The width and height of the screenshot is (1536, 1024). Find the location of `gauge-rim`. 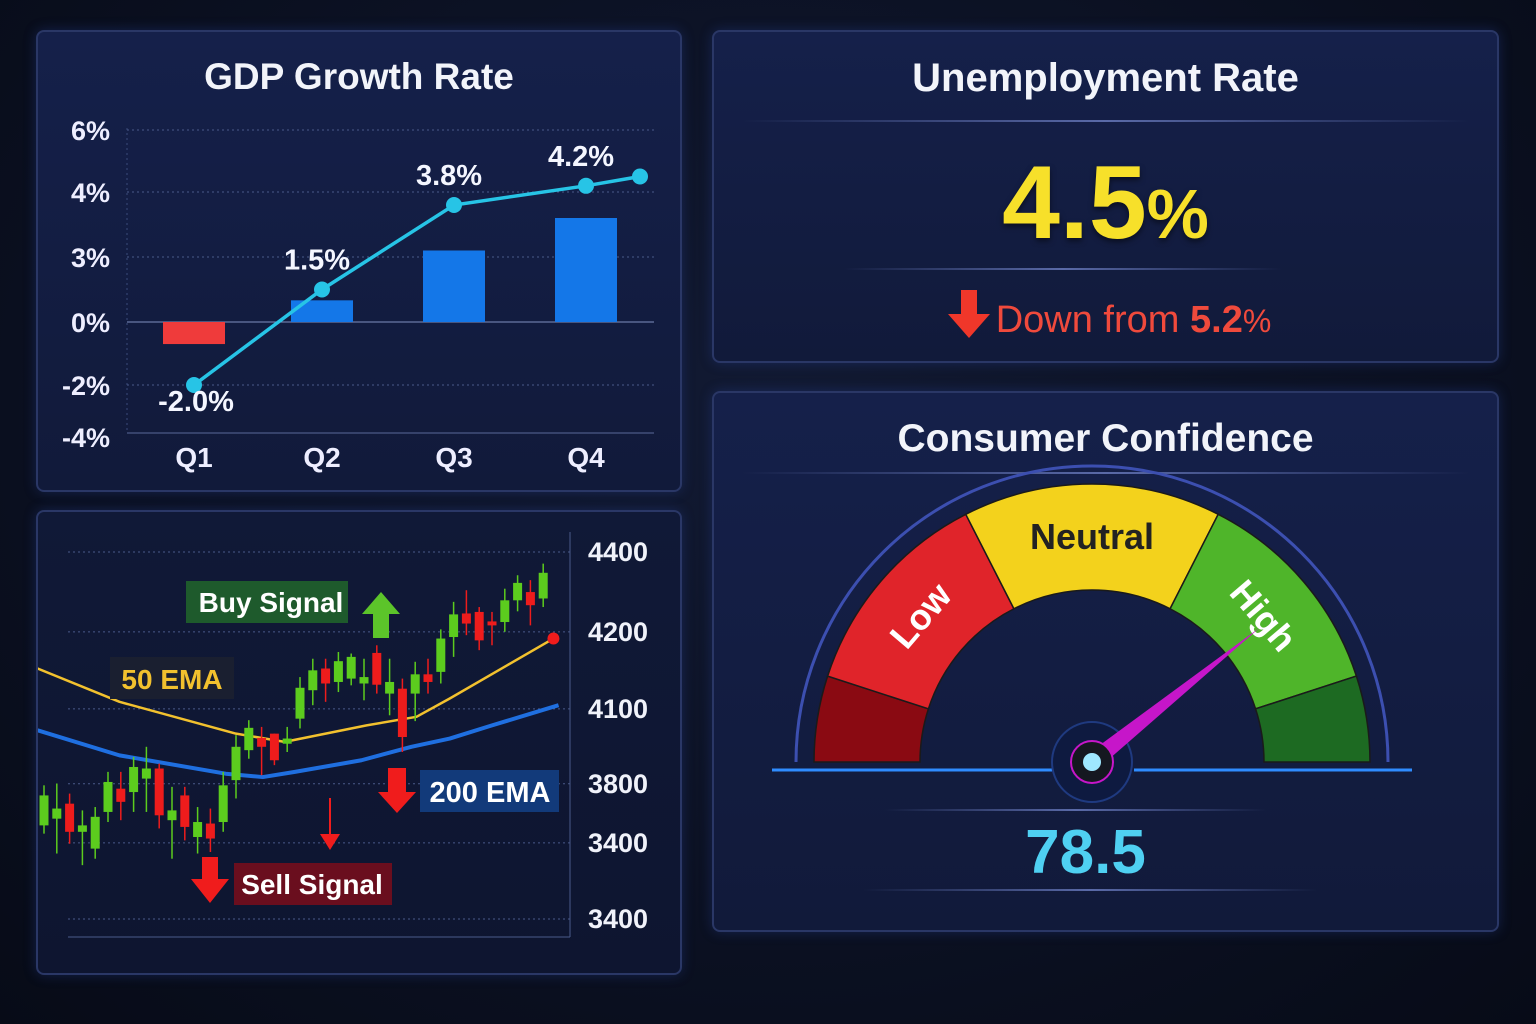

gauge-rim is located at coordinates (1092, 613).